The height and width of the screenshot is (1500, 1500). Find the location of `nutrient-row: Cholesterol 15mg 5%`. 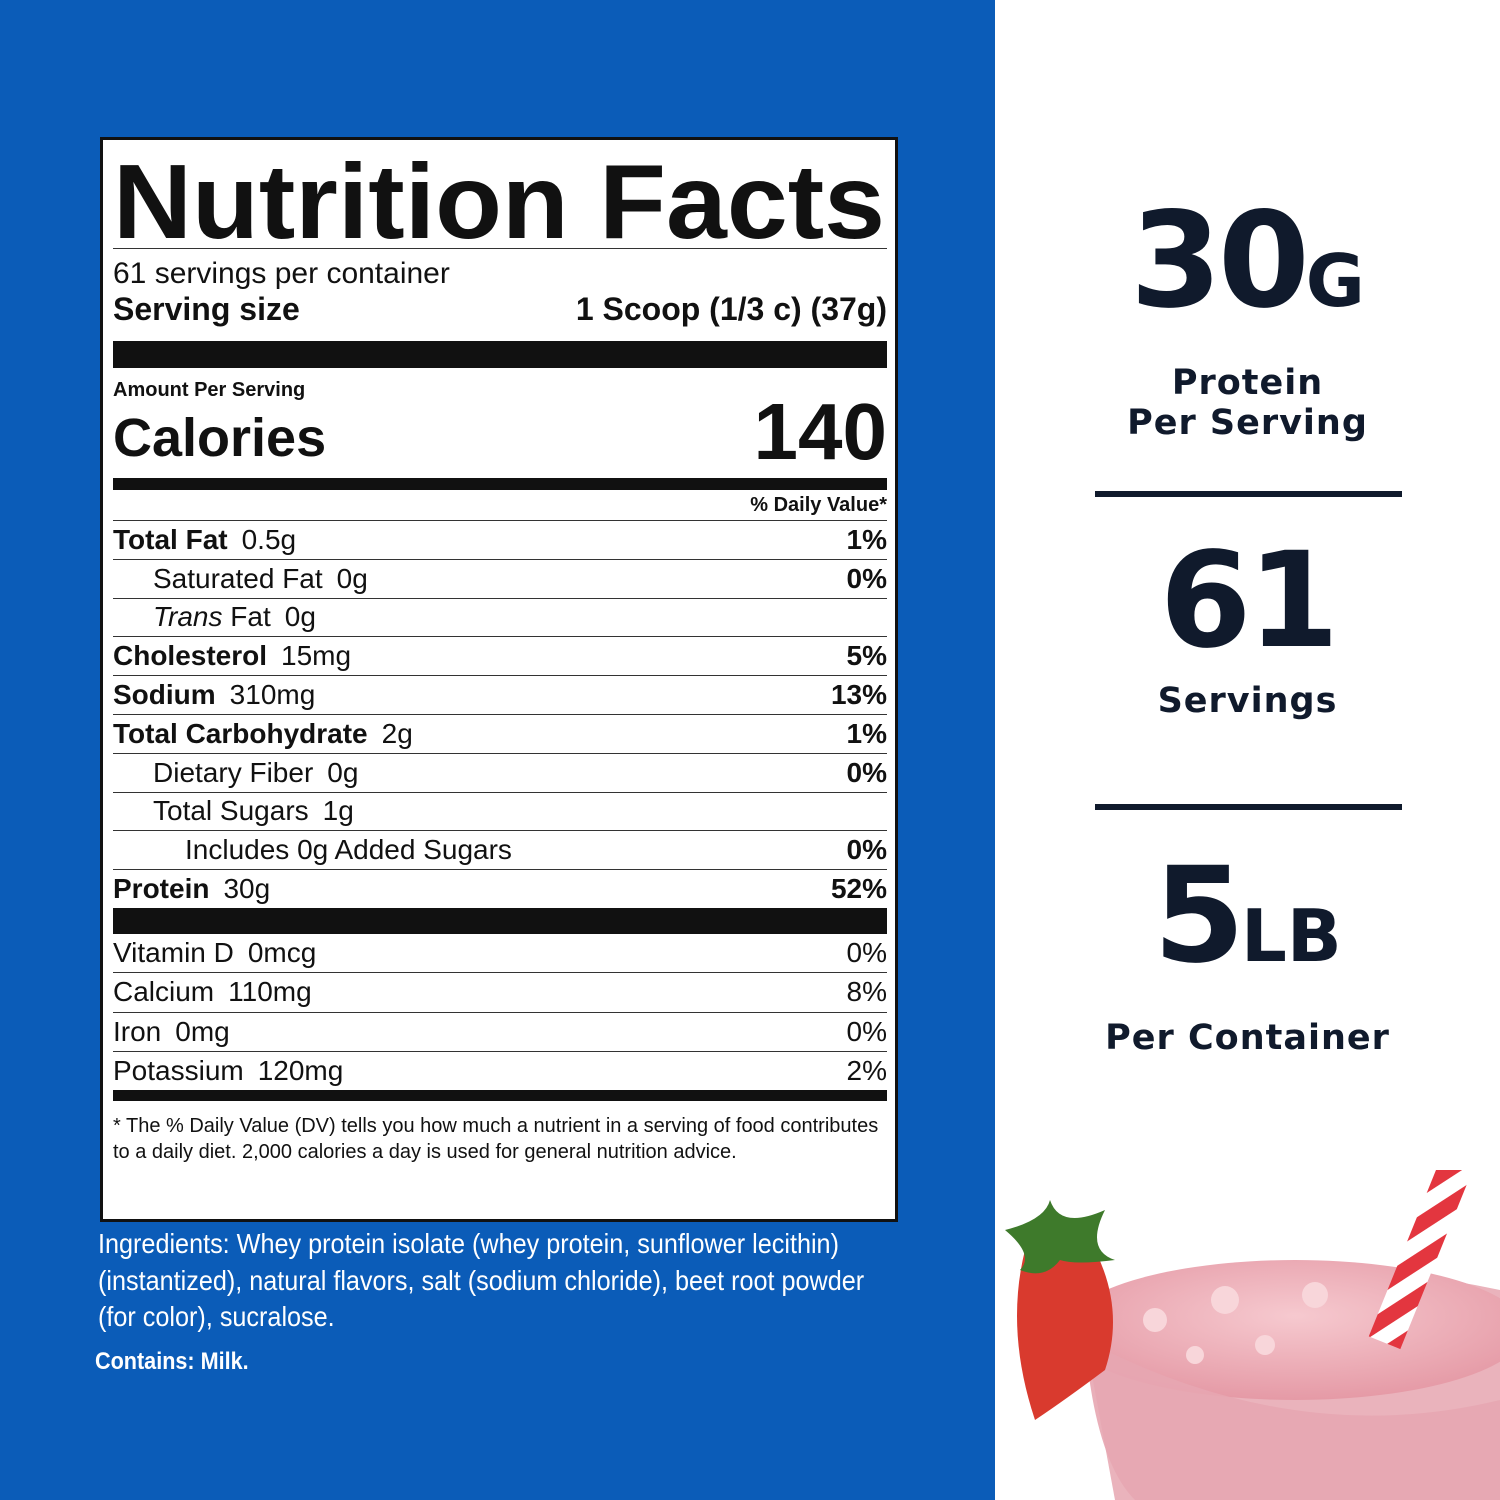

nutrient-row: Cholesterol 15mg 5% is located at coordinates (500, 657).